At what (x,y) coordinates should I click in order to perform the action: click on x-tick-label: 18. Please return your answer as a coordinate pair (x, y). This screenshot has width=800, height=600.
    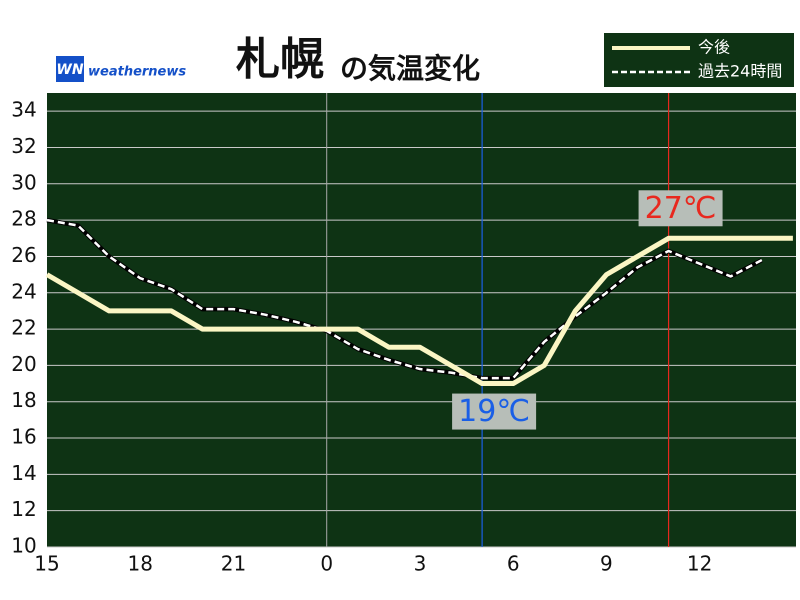
    Looking at the image, I should click on (140, 564).